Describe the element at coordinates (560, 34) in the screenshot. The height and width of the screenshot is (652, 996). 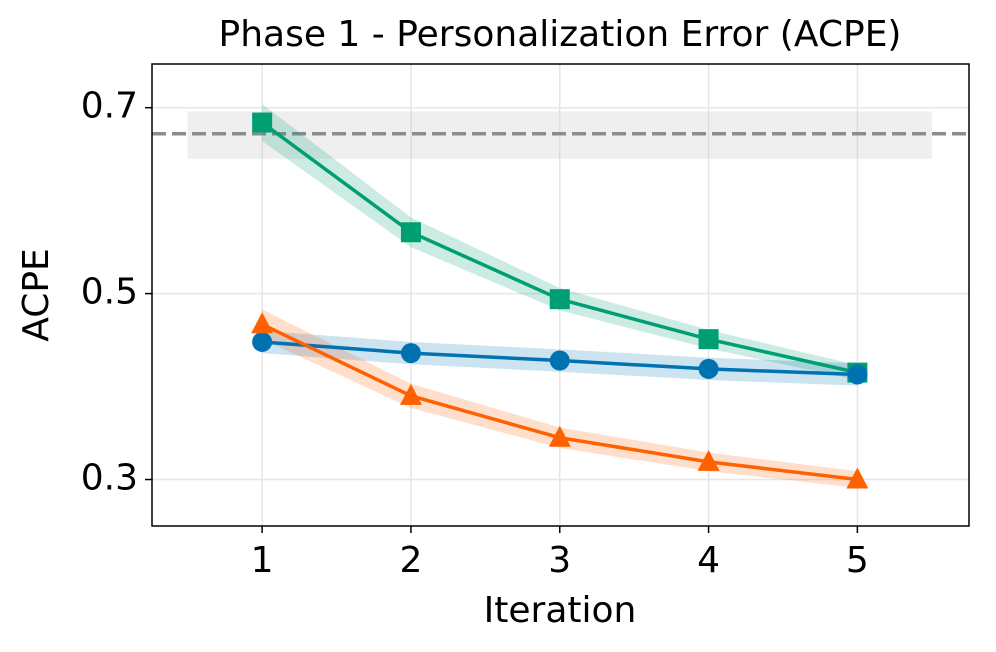
I see `chart-title: Phase 1 - Personalization Error (ACPE)` at that location.